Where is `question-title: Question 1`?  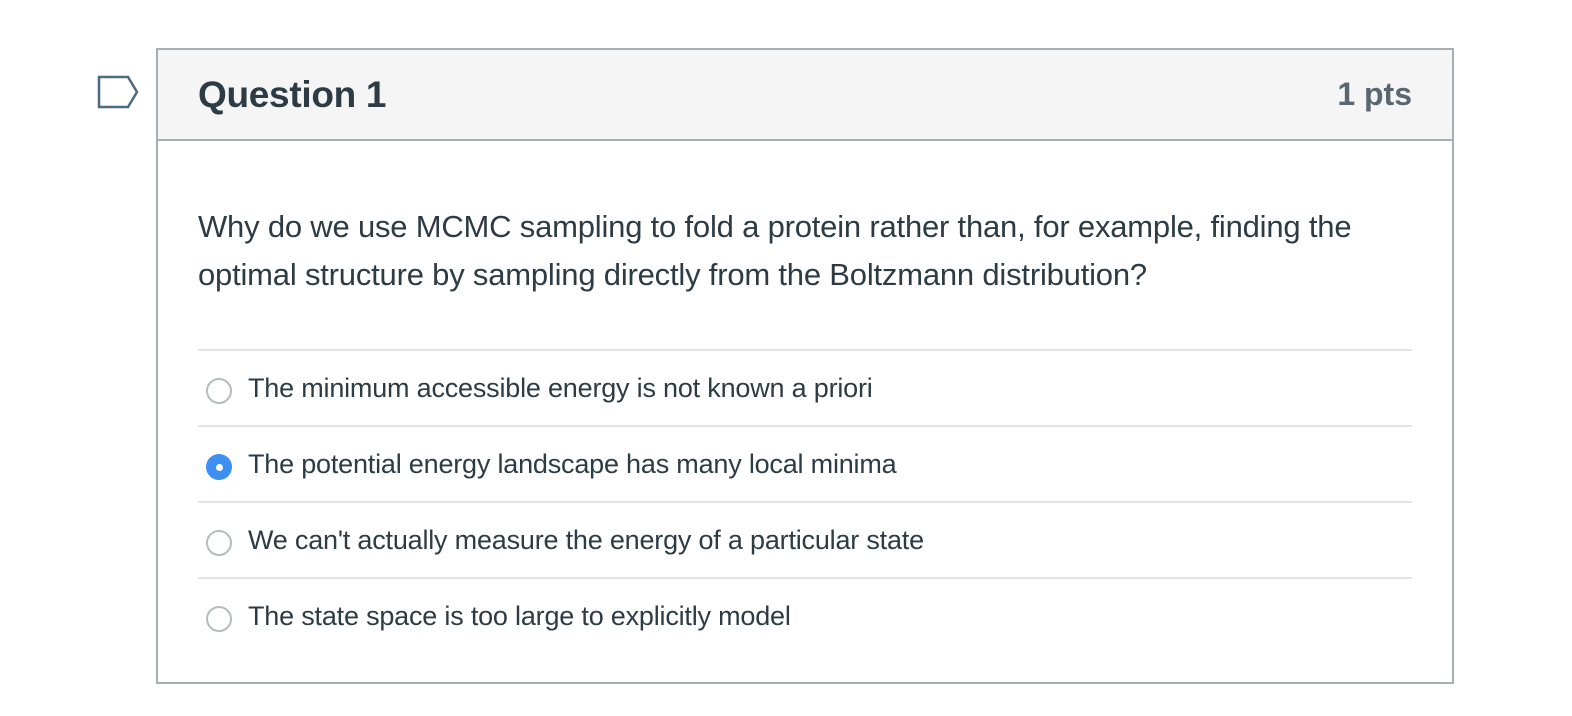
question-title: Question 1 is located at coordinates (292, 94).